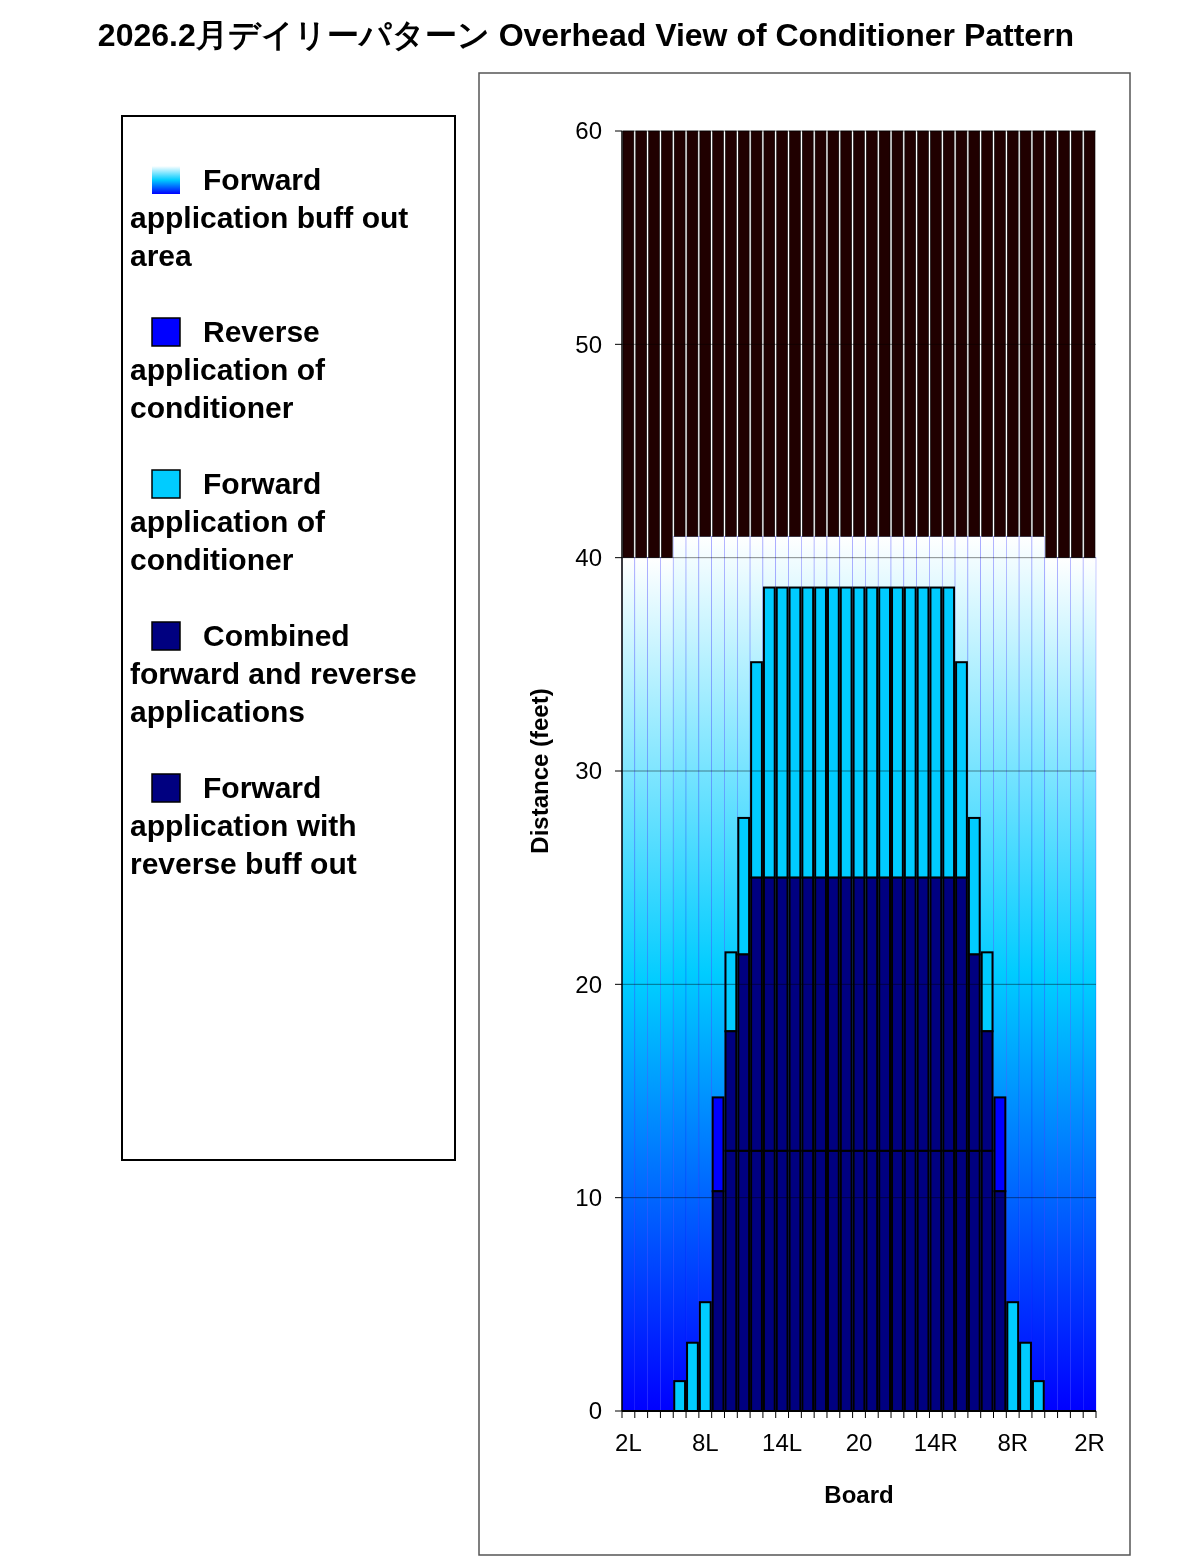 The width and height of the screenshot is (1200, 1559). Describe the element at coordinates (595, 1411) in the screenshot. I see `y-tick-label: 0` at that location.